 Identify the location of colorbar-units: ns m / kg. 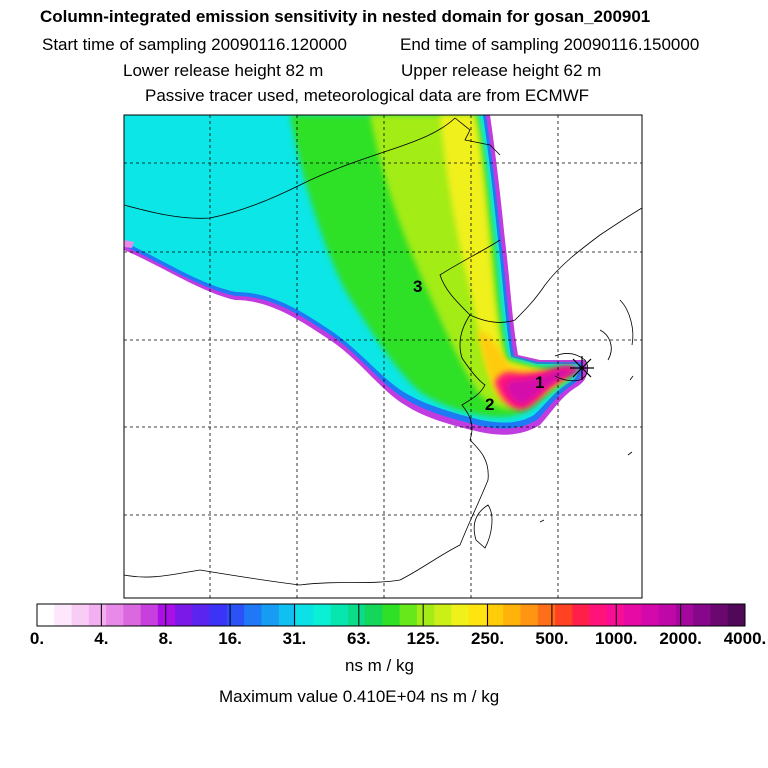
(379, 665).